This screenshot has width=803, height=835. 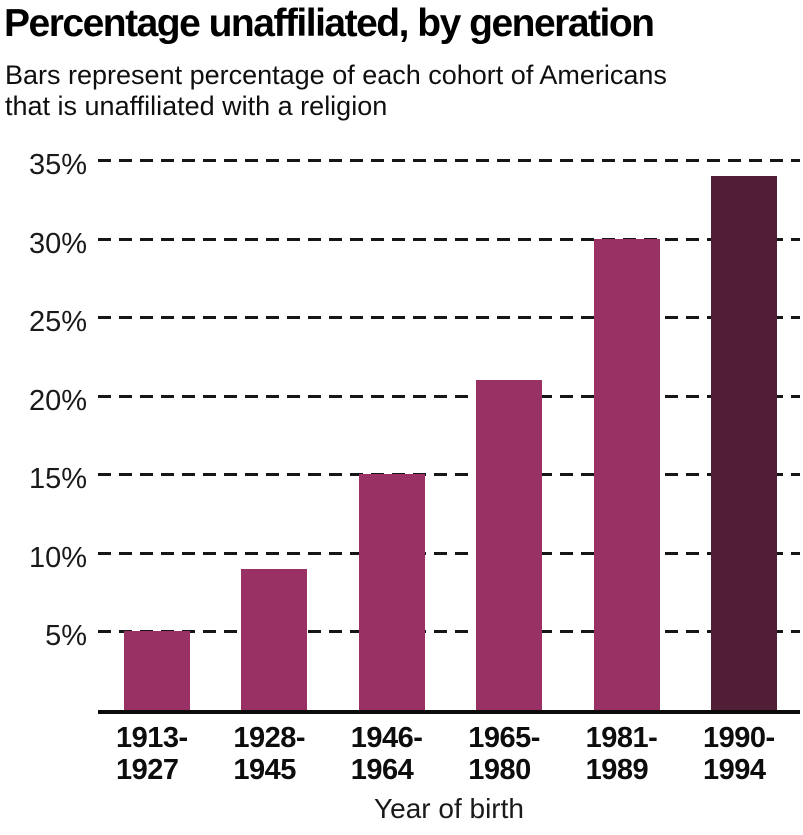 What do you see at coordinates (744, 442) in the screenshot?
I see `bar-1990-1994` at bounding box center [744, 442].